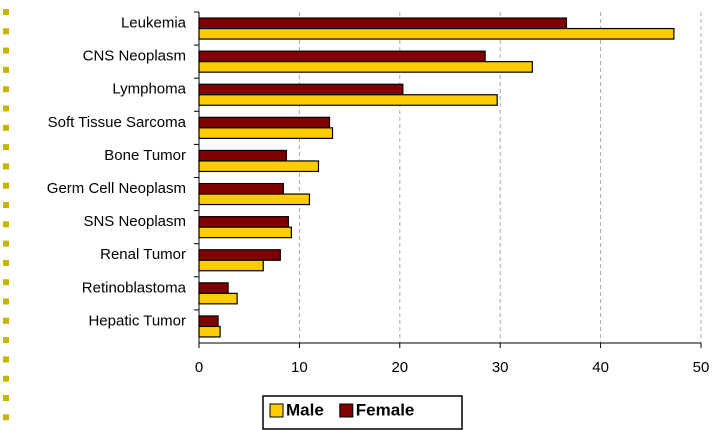 The height and width of the screenshot is (430, 713). Describe the element at coordinates (154, 23) in the screenshot. I see `y-tick-label: Leukemia` at that location.